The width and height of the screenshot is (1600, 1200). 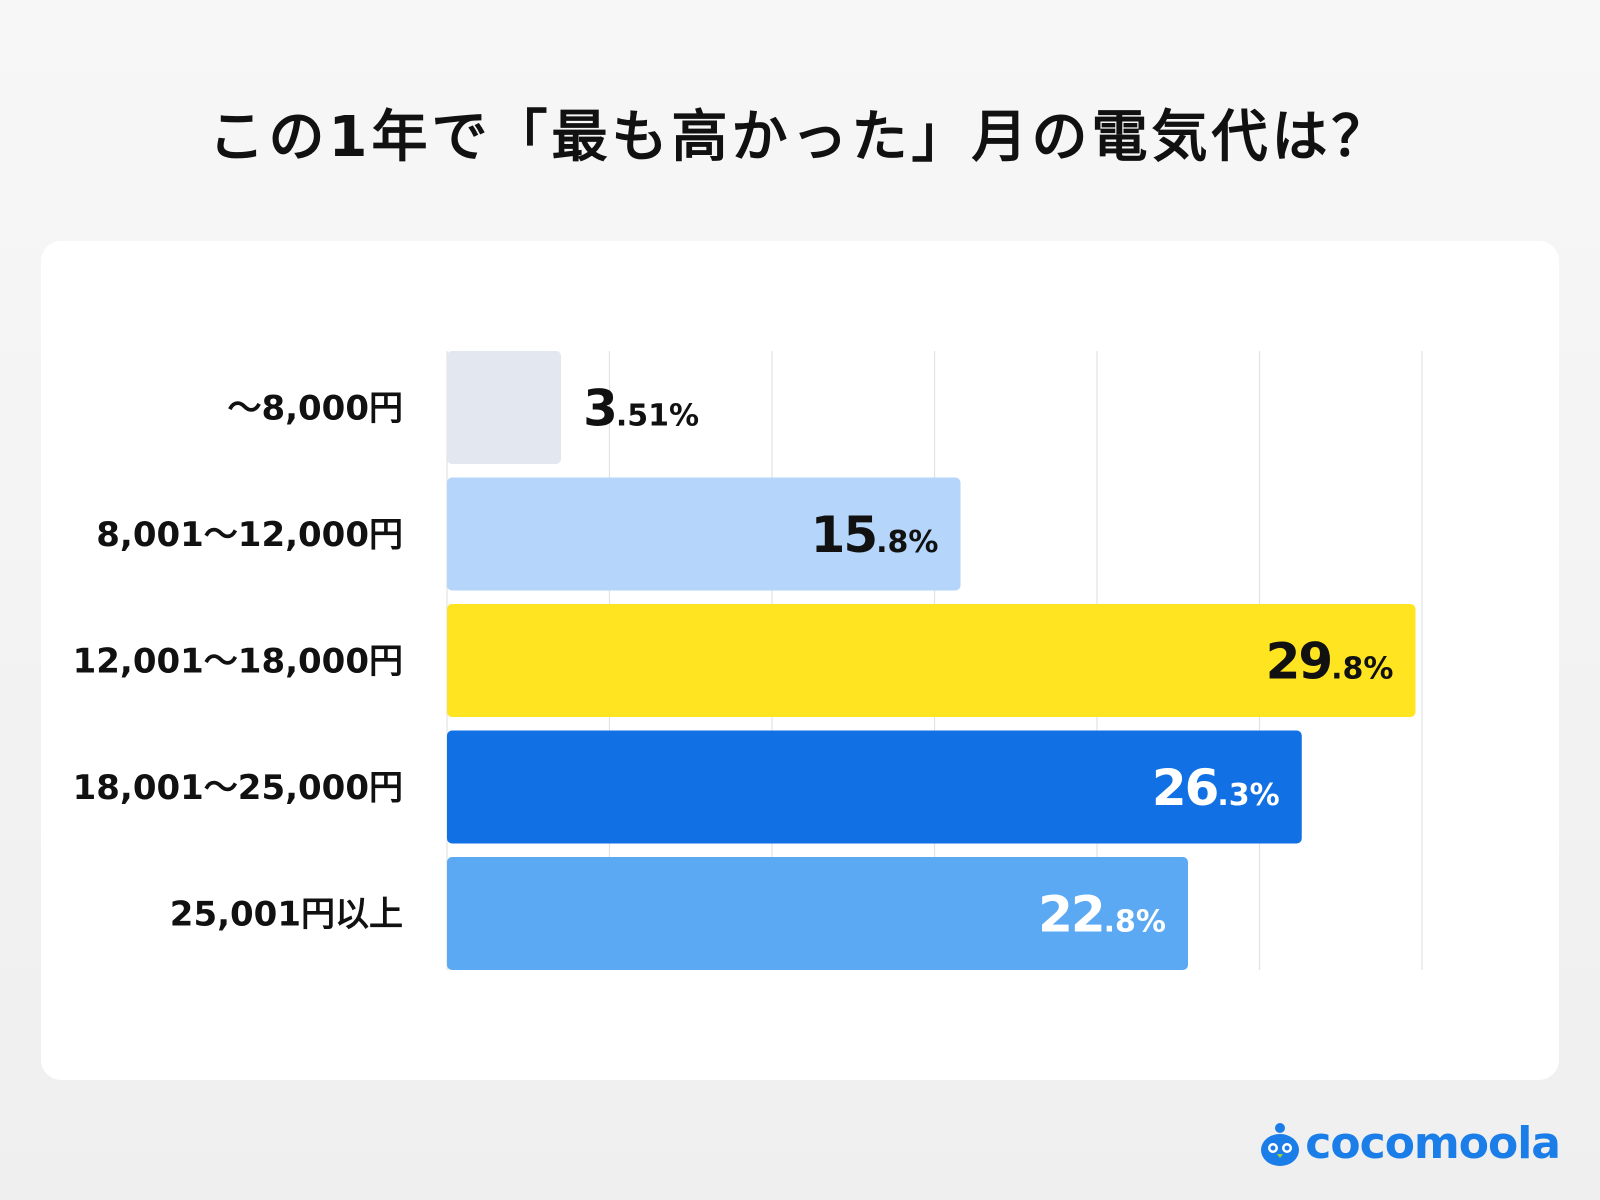 What do you see at coordinates (315, 409) in the screenshot?
I see `category-label: ～8,000円` at bounding box center [315, 409].